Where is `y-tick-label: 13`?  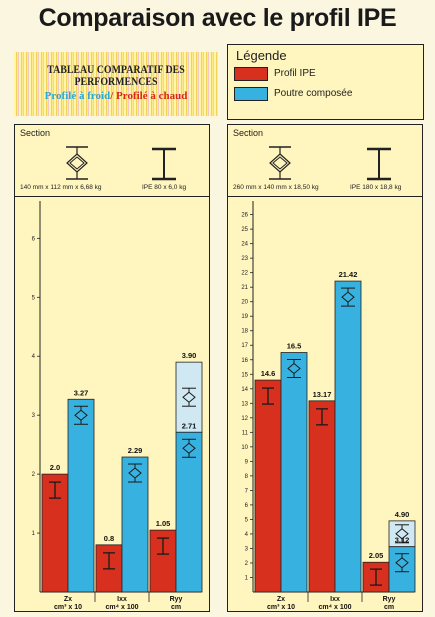
y-tick-label: 13 is located at coordinates (244, 404).